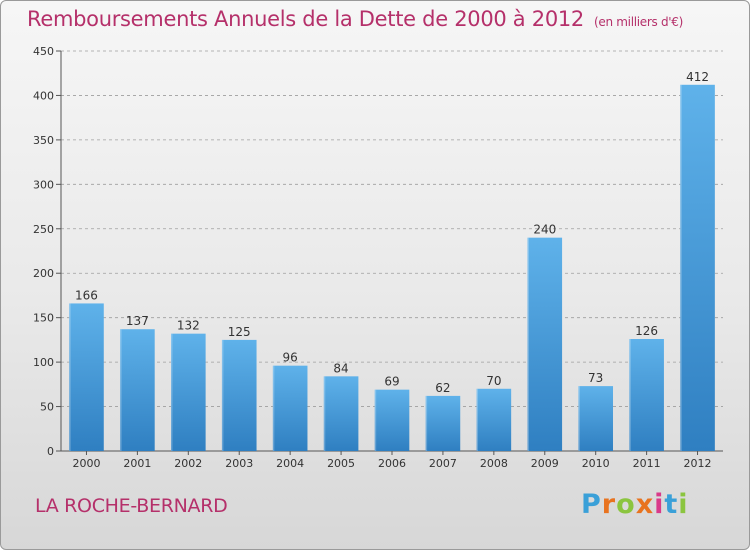 The width and height of the screenshot is (750, 550). I want to click on value-label-2007: 62, so click(442, 388).